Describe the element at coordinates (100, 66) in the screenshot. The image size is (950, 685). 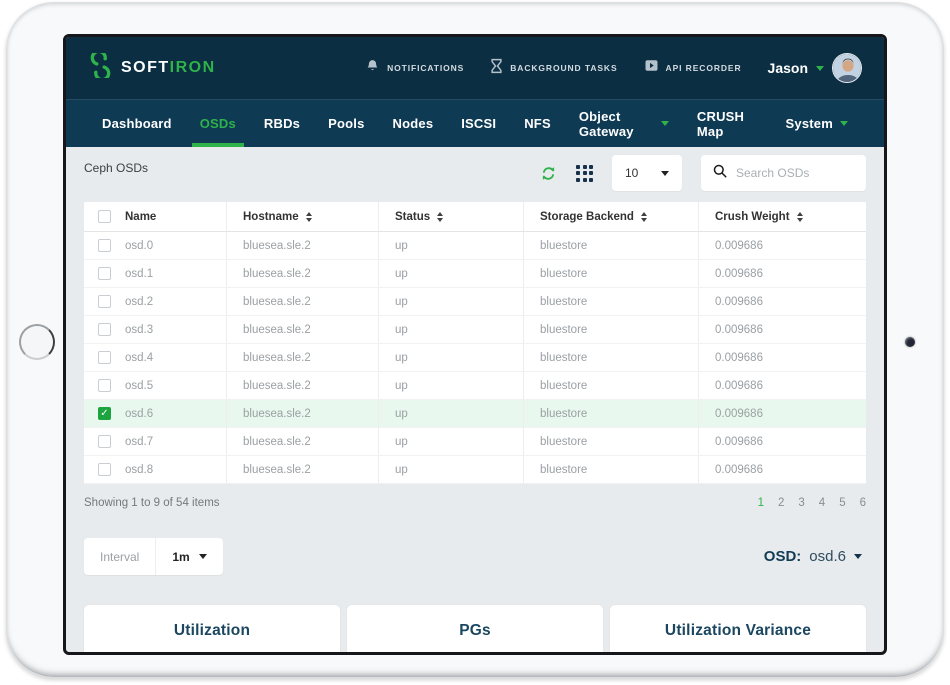
I see `softiron-swirl-icon` at that location.